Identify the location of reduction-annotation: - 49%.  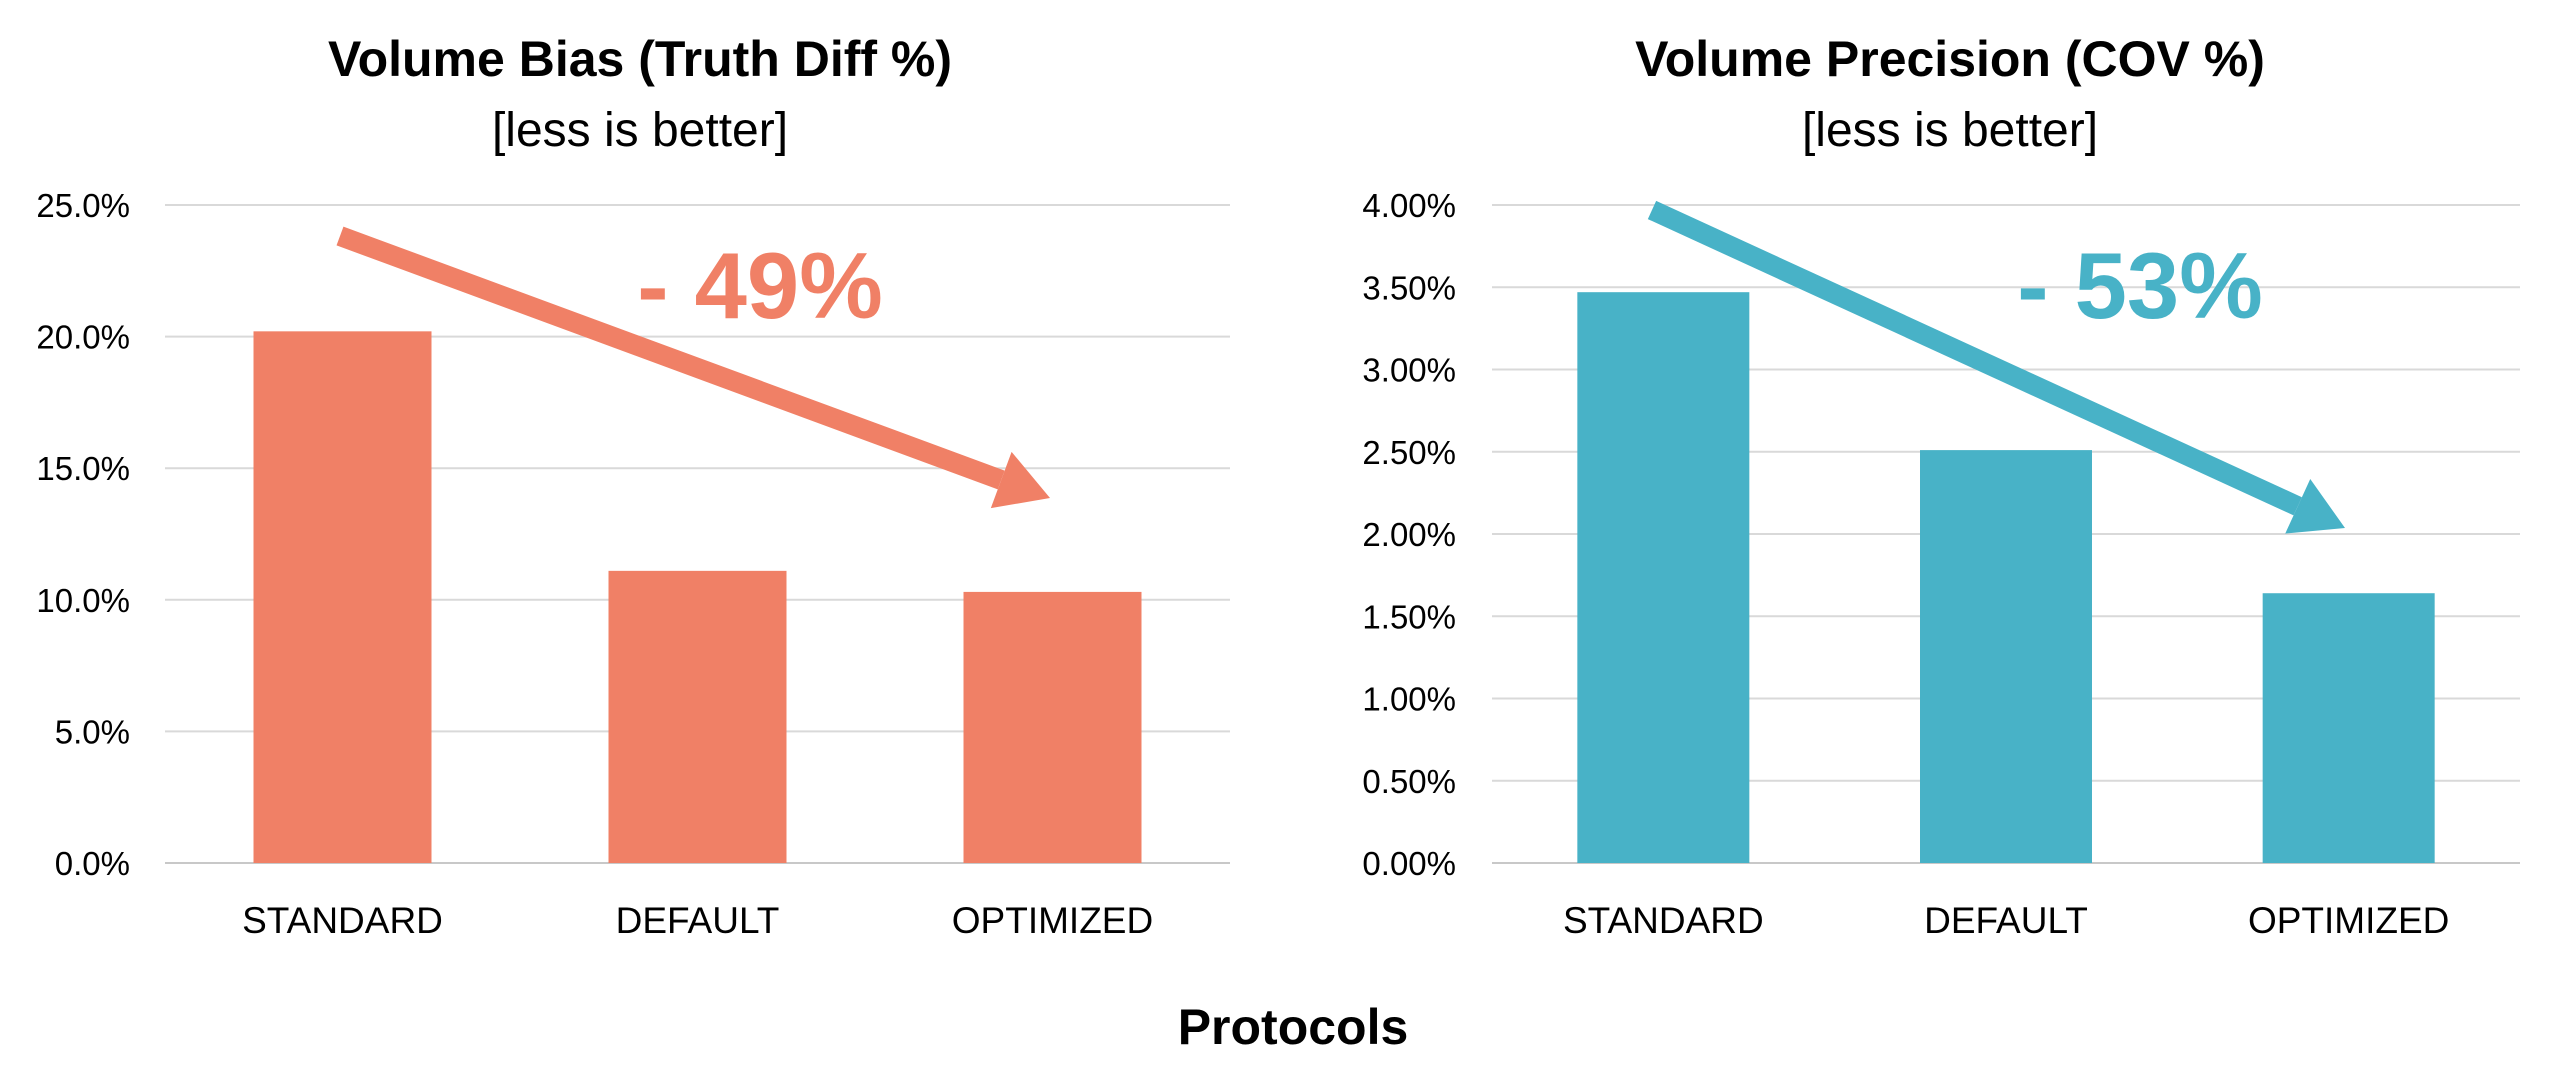
(760, 285).